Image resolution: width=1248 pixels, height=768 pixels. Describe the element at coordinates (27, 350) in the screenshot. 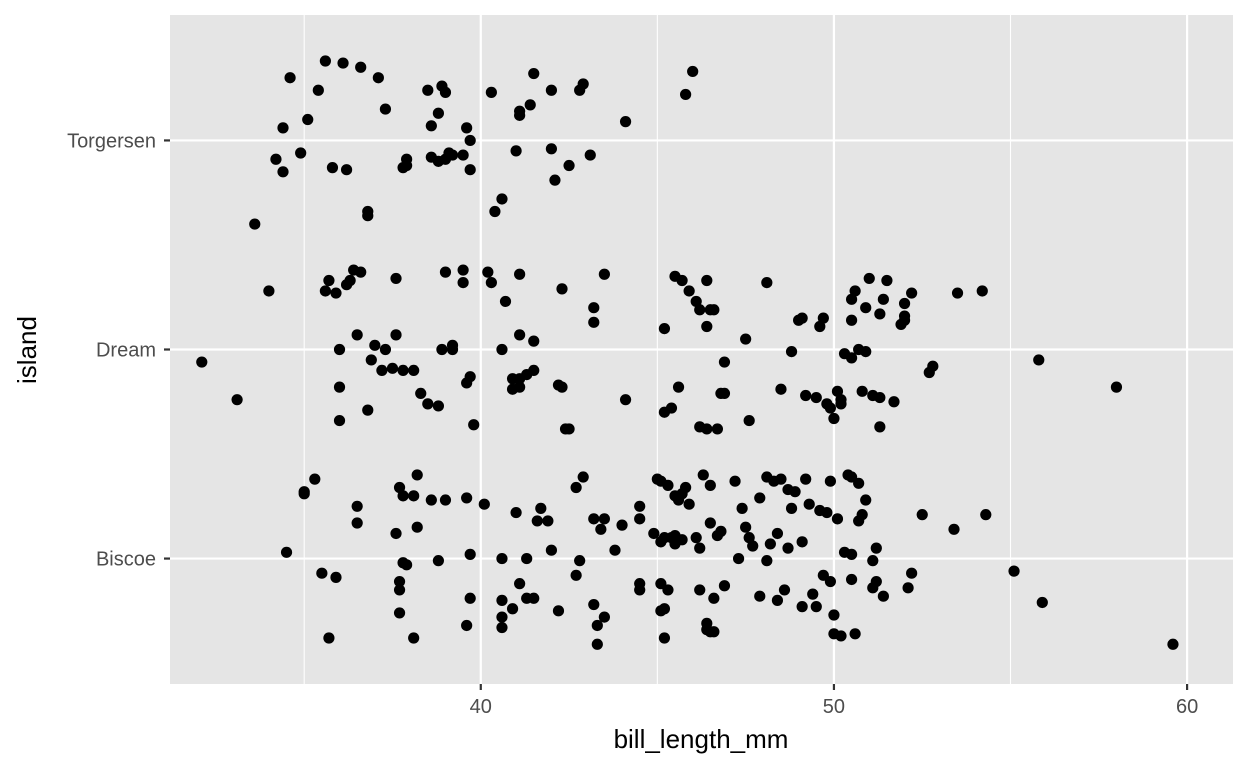

I see `y-axis-title: island` at that location.